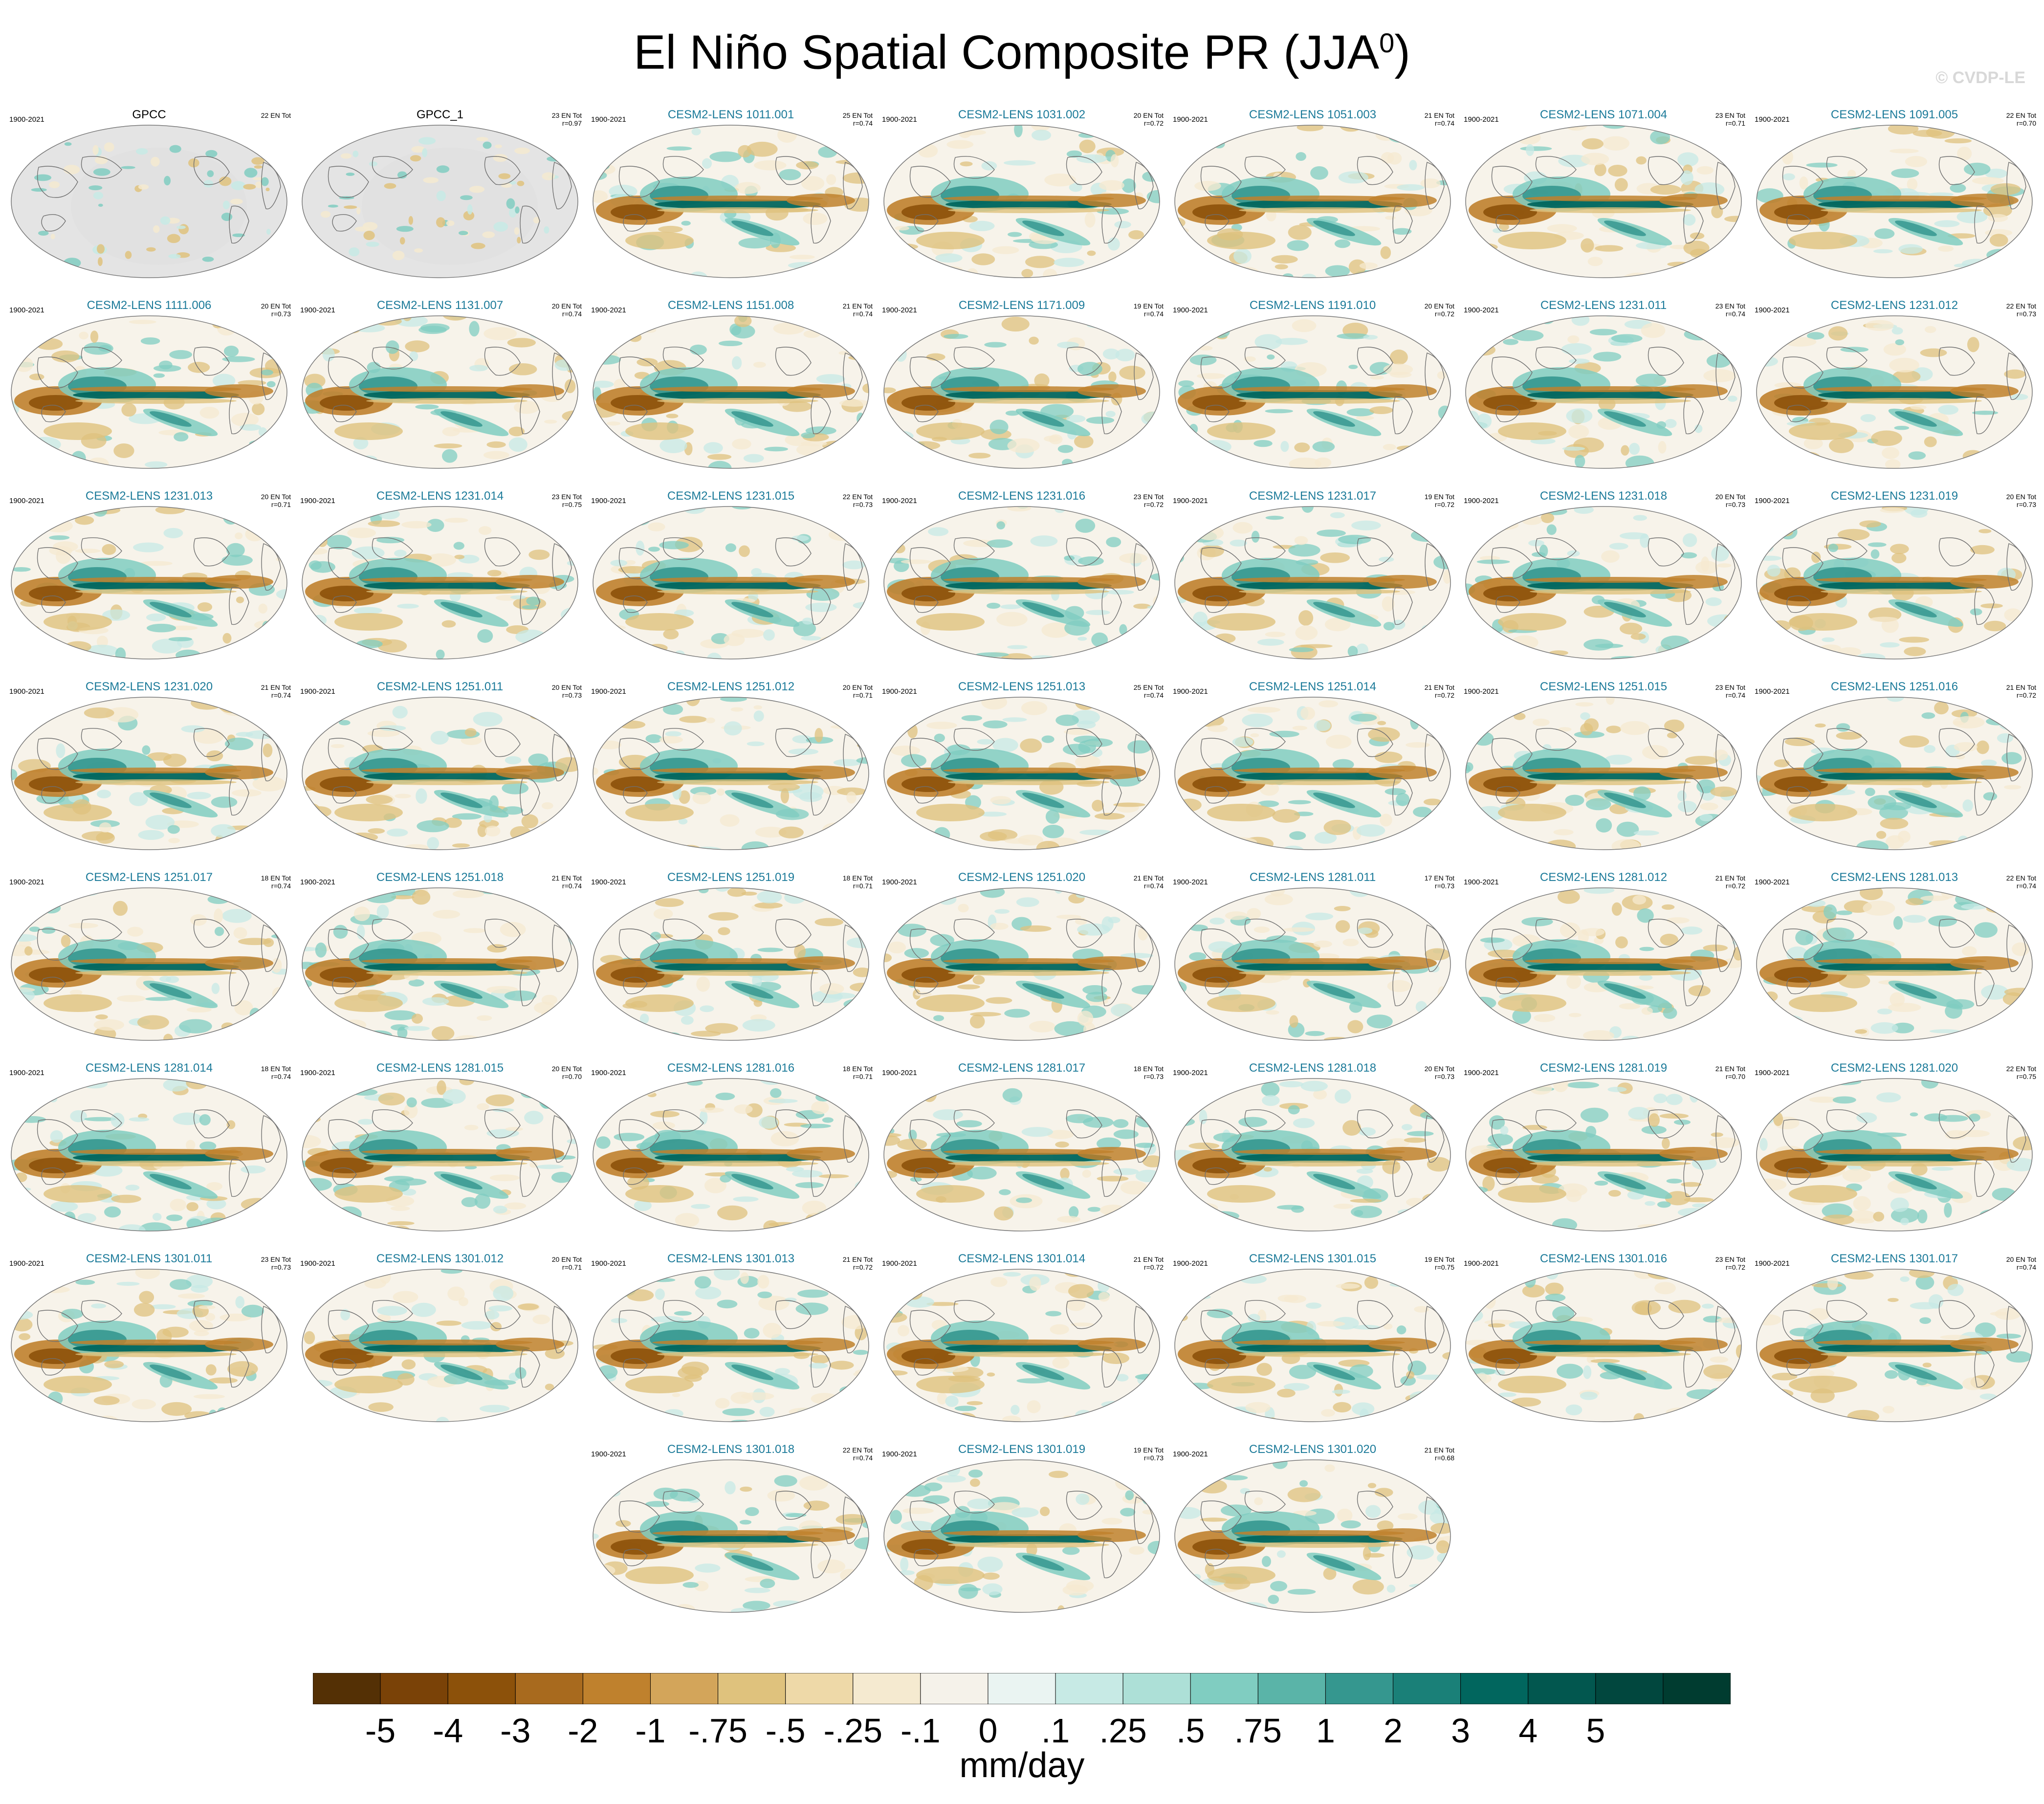  I want to click on colorbar-tick-label: .1, so click(1055, 1731).